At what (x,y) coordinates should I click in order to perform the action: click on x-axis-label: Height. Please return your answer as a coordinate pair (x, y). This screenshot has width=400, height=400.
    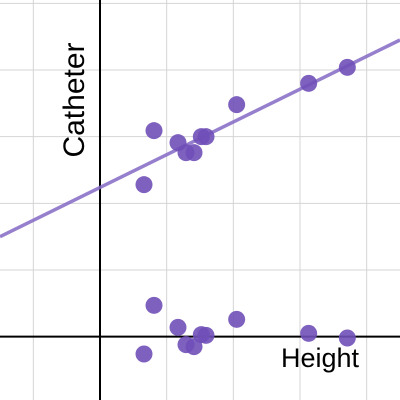
    Looking at the image, I should click on (320, 358).